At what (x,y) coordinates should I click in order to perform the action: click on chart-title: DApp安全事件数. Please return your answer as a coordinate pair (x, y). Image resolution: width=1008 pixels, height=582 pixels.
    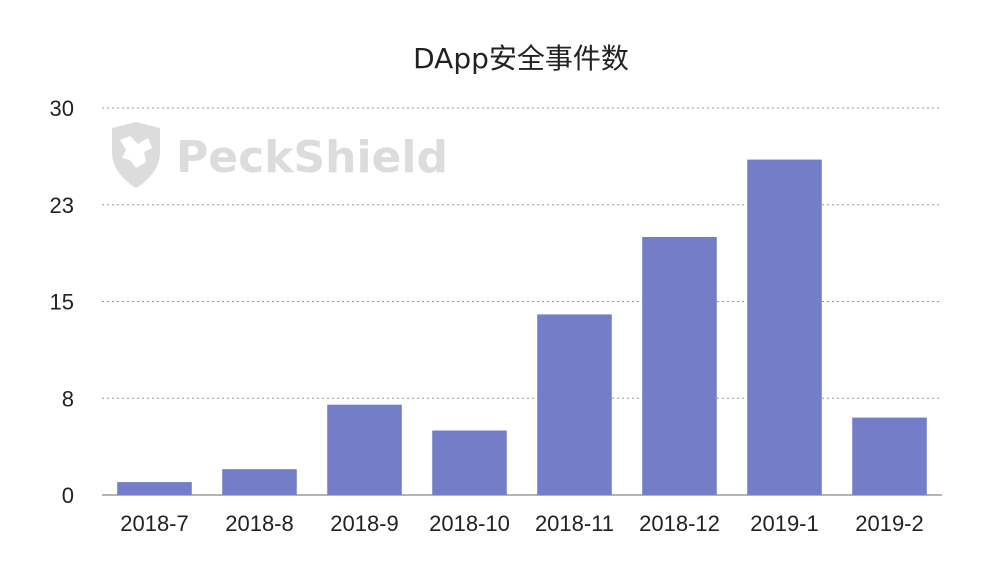
    Looking at the image, I should click on (521, 58).